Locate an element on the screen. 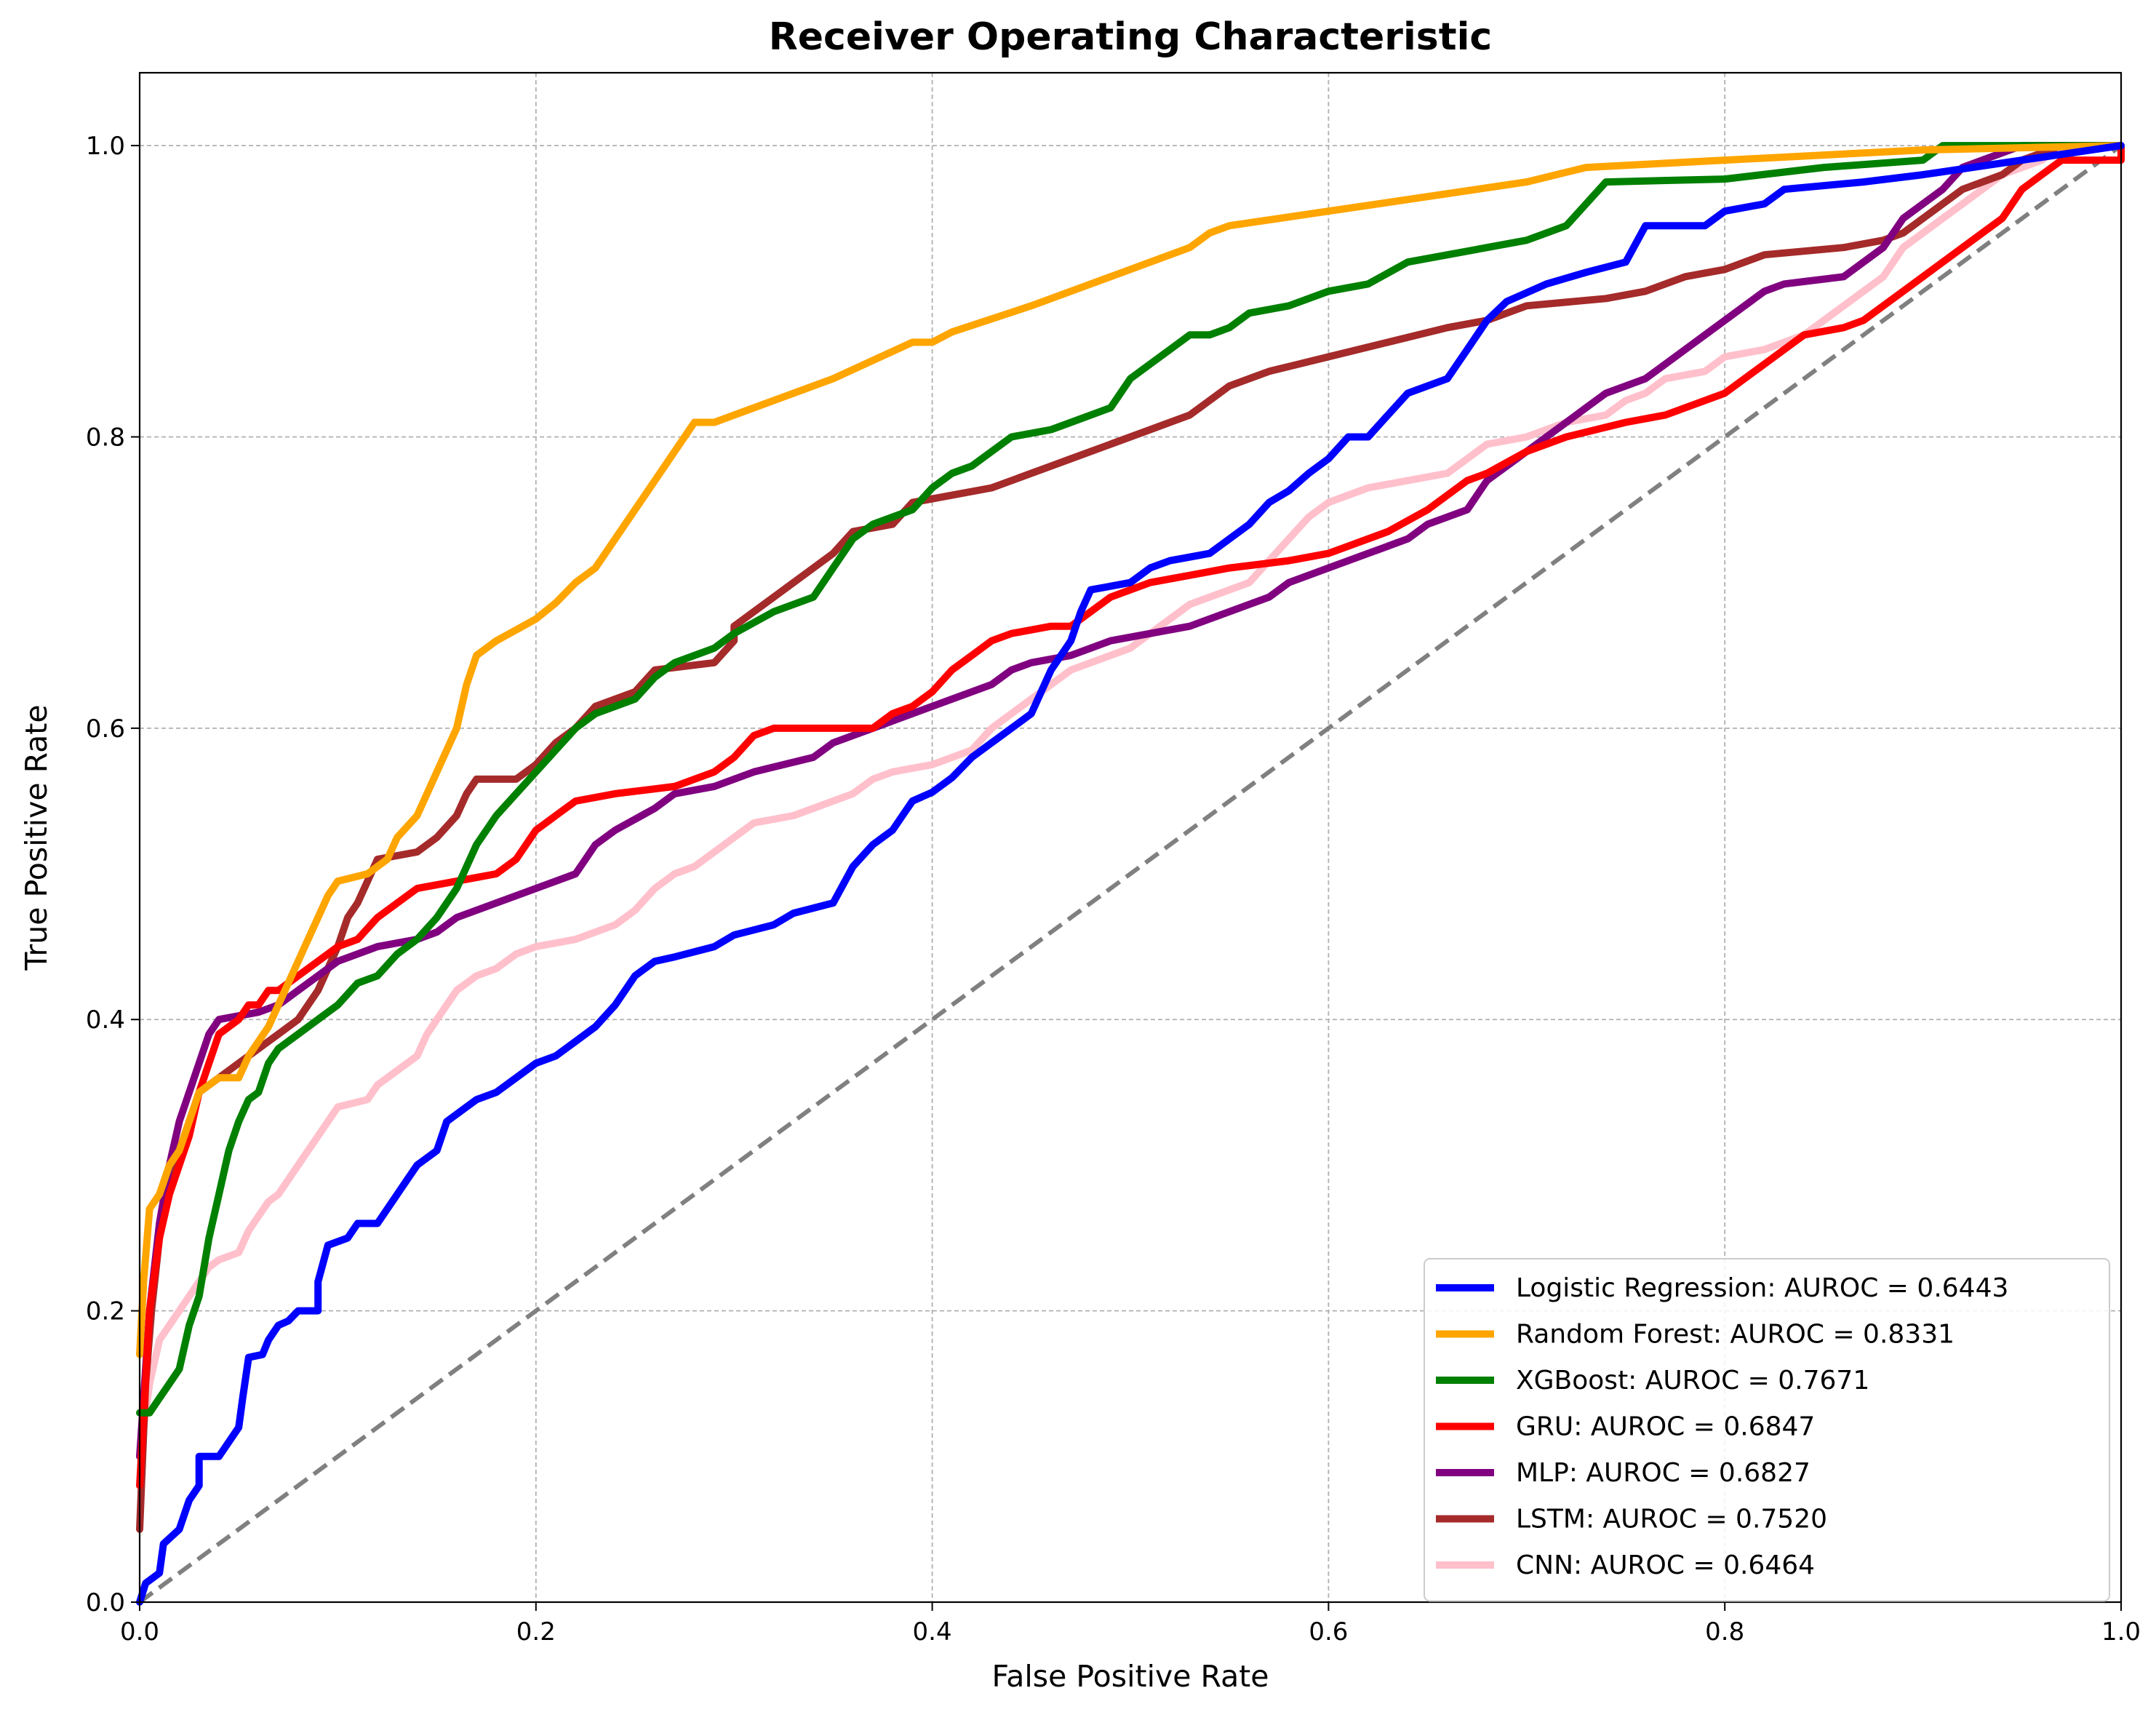 The width and height of the screenshot is (2156, 1720). x-tick-label: 0.6 is located at coordinates (1328, 1632).